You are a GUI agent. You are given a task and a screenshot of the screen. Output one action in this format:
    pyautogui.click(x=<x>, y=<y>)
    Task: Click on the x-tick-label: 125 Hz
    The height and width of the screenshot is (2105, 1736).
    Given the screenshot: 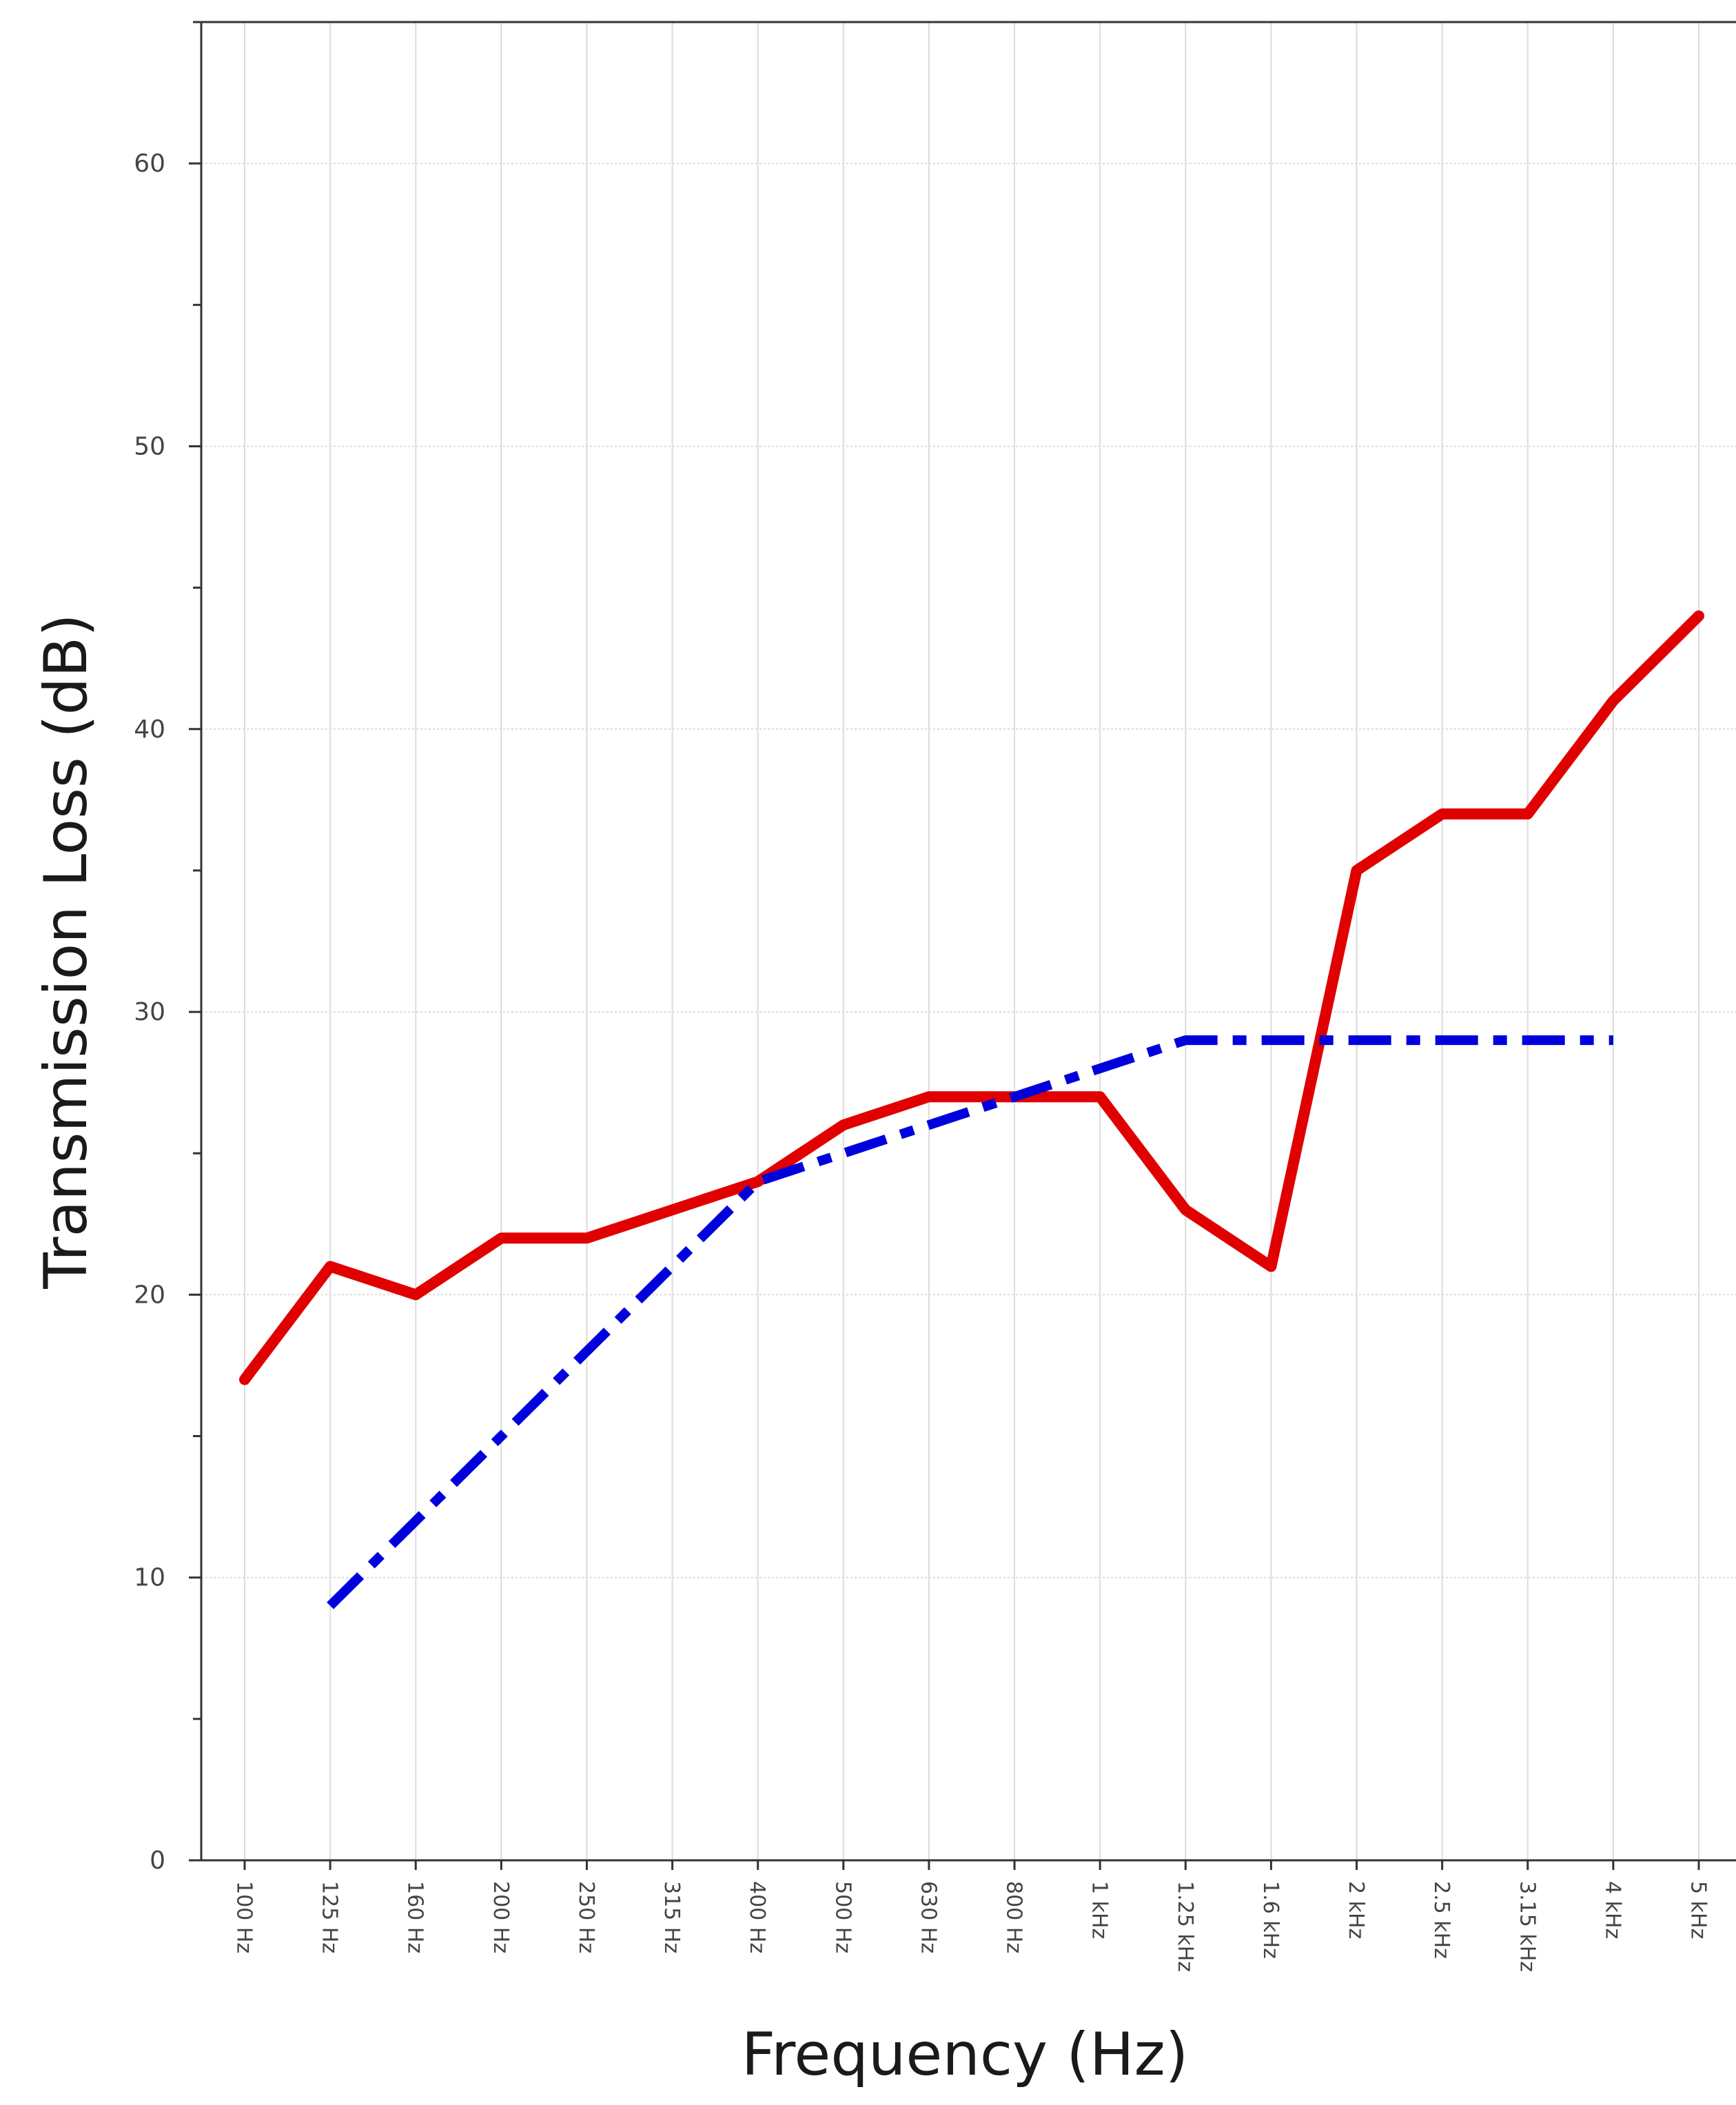 What is the action you would take?
    pyautogui.click(x=330, y=1917)
    